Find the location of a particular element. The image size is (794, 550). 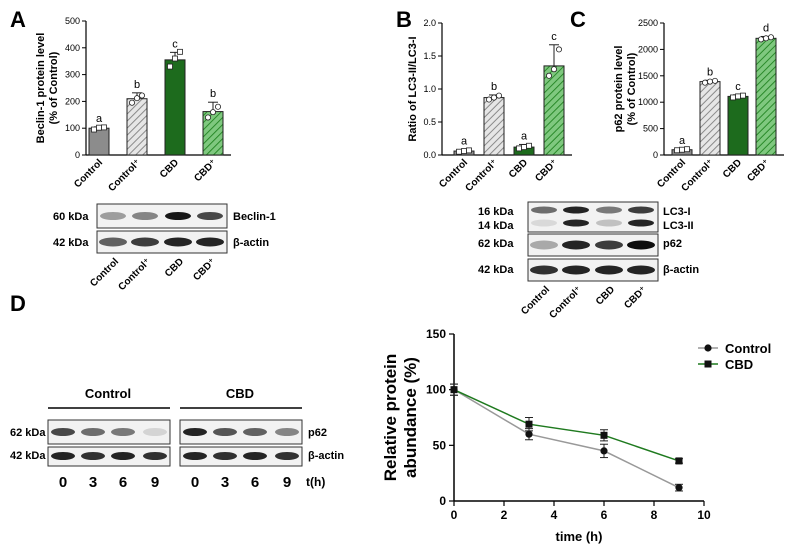

x-tick-label: CBD⁺ is located at coordinates (205, 170).